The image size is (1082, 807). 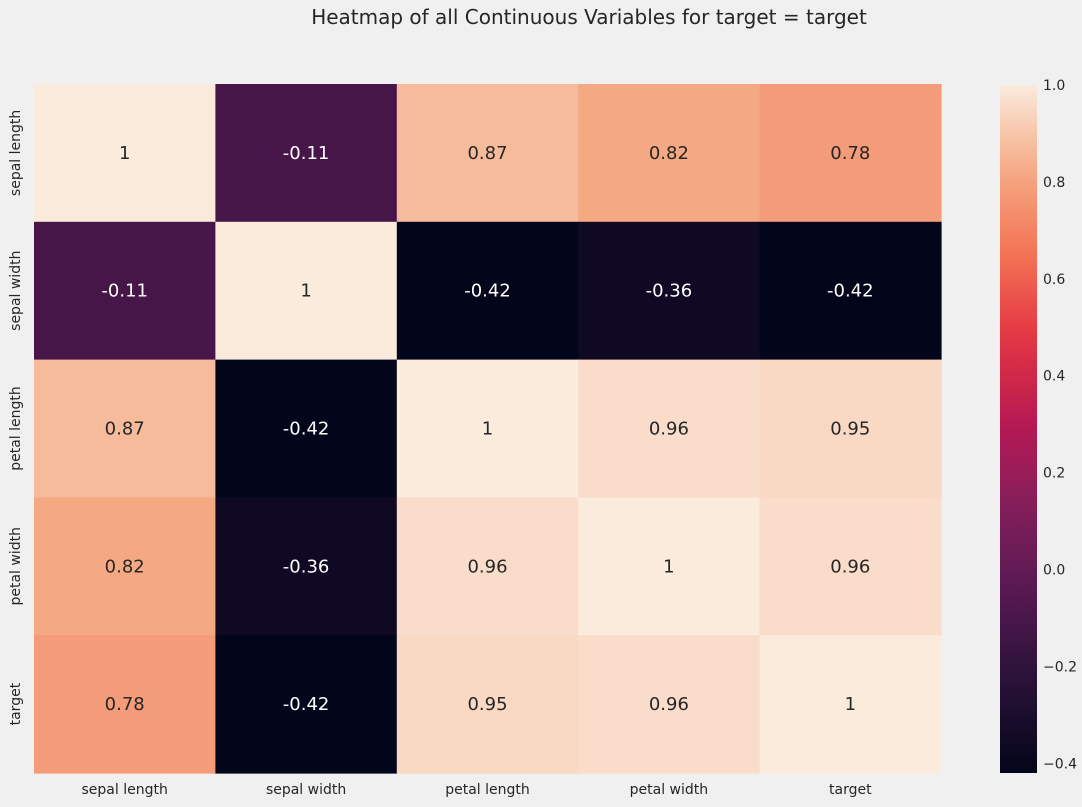 What do you see at coordinates (1054, 571) in the screenshot?
I see `colorbar-tick-label: 0.0` at bounding box center [1054, 571].